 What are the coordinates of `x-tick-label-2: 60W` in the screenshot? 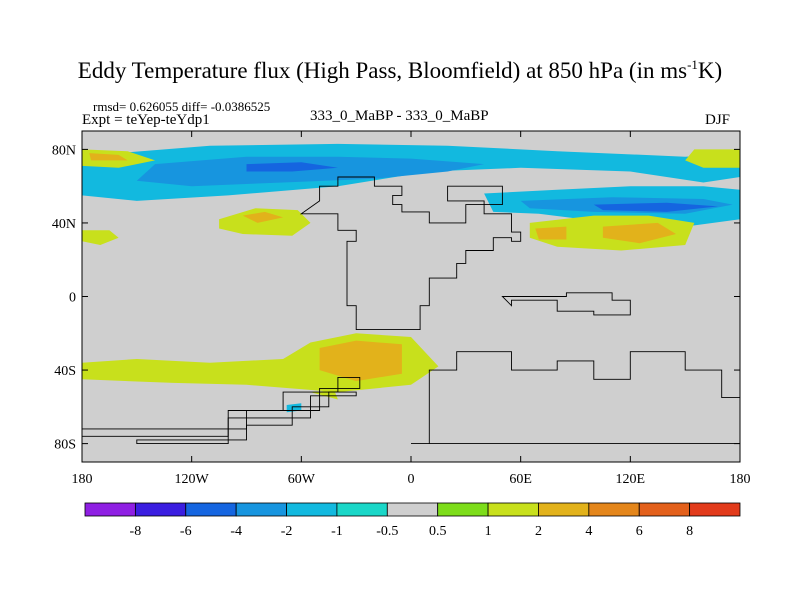 It's located at (302, 479).